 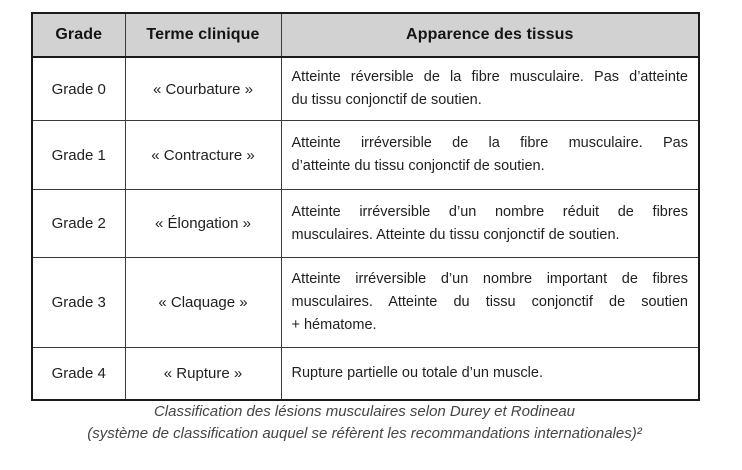 What do you see at coordinates (386, 100) in the screenshot?
I see `description-line: du tissu conjonctif de soutien.` at bounding box center [386, 100].